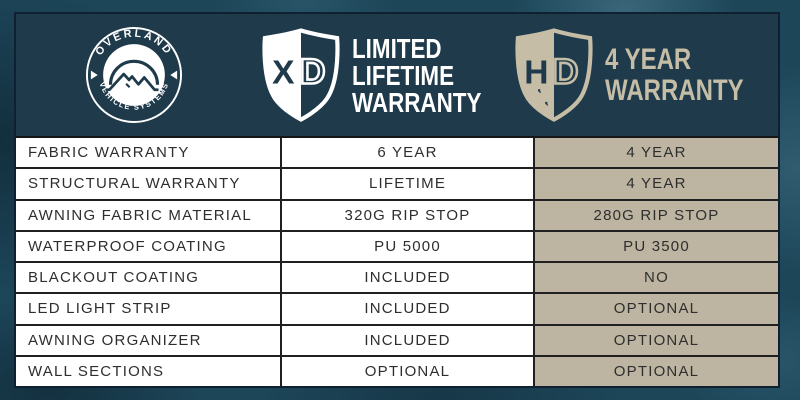 Image resolution: width=800 pixels, height=400 pixels. I want to click on hd-value: PU 3500, so click(655, 246).